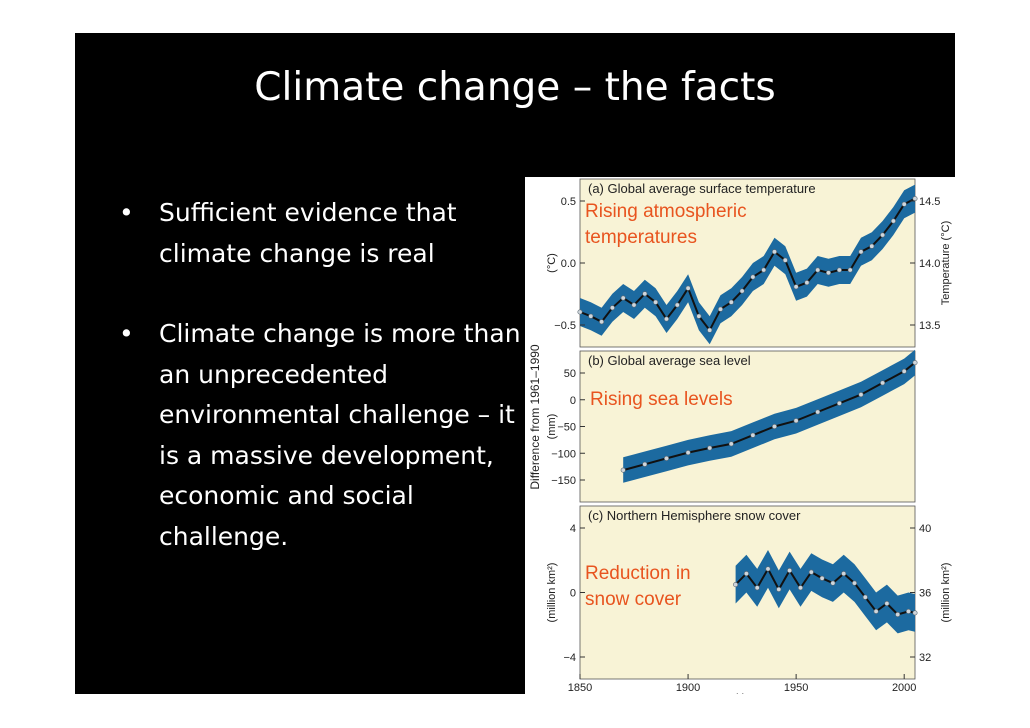 The width and height of the screenshot is (1030, 728). Describe the element at coordinates (570, 374) in the screenshot. I see `panel-1-left-tick-label: 50` at that location.